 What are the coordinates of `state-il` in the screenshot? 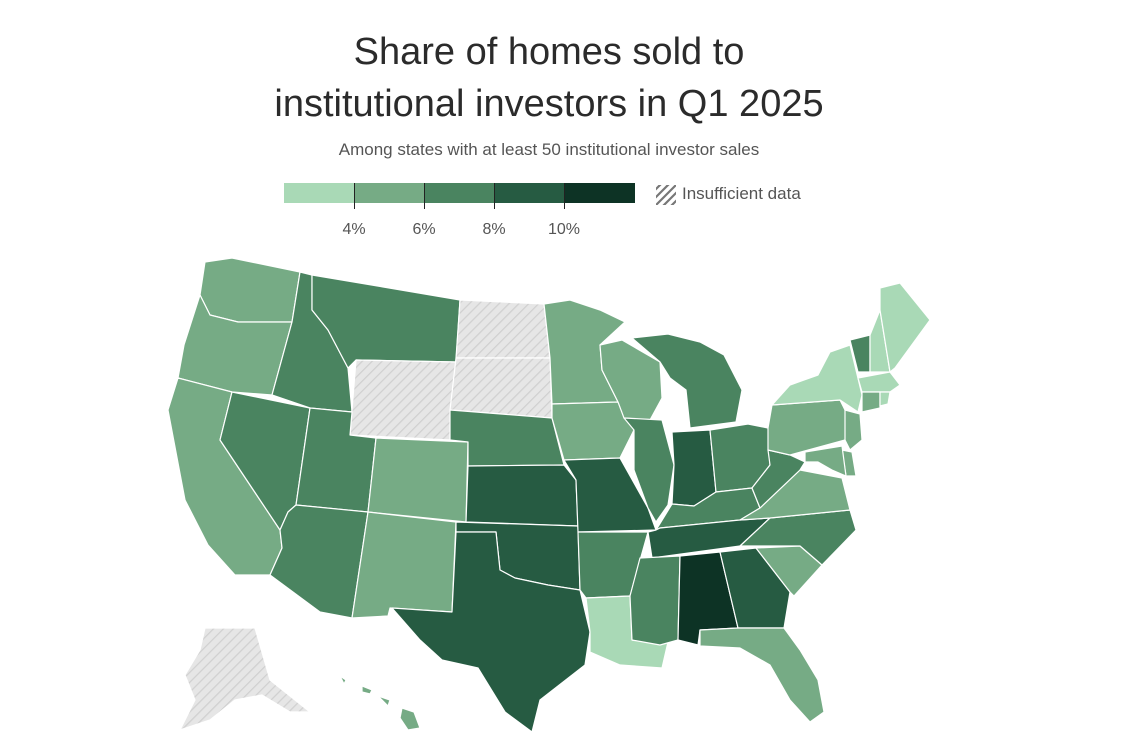 It's located at (649, 470).